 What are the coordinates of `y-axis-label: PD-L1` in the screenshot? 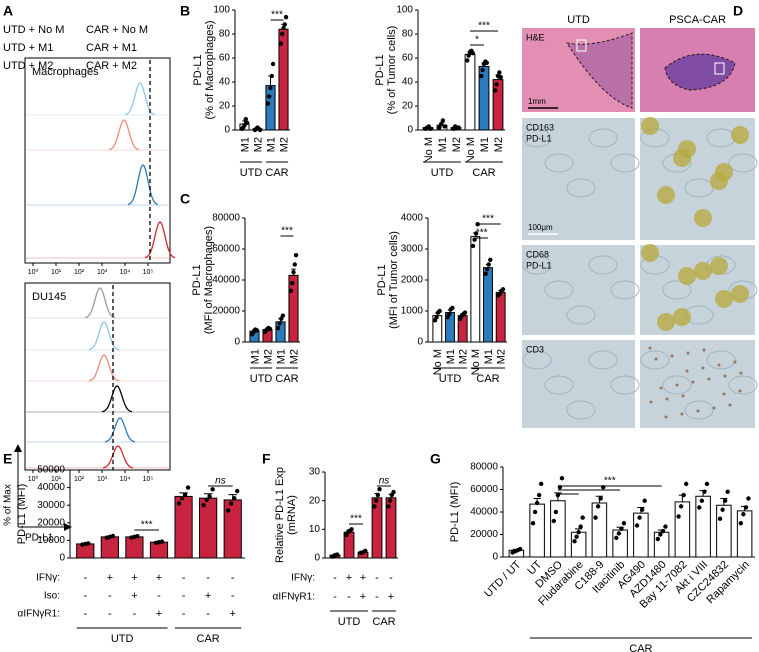 It's located at (197, 279).